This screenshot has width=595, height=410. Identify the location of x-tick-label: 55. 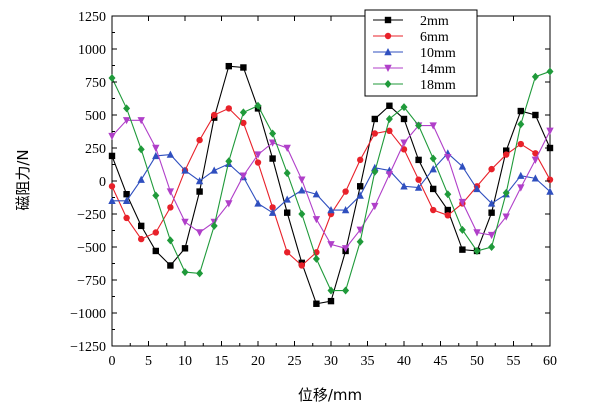
(514, 361).